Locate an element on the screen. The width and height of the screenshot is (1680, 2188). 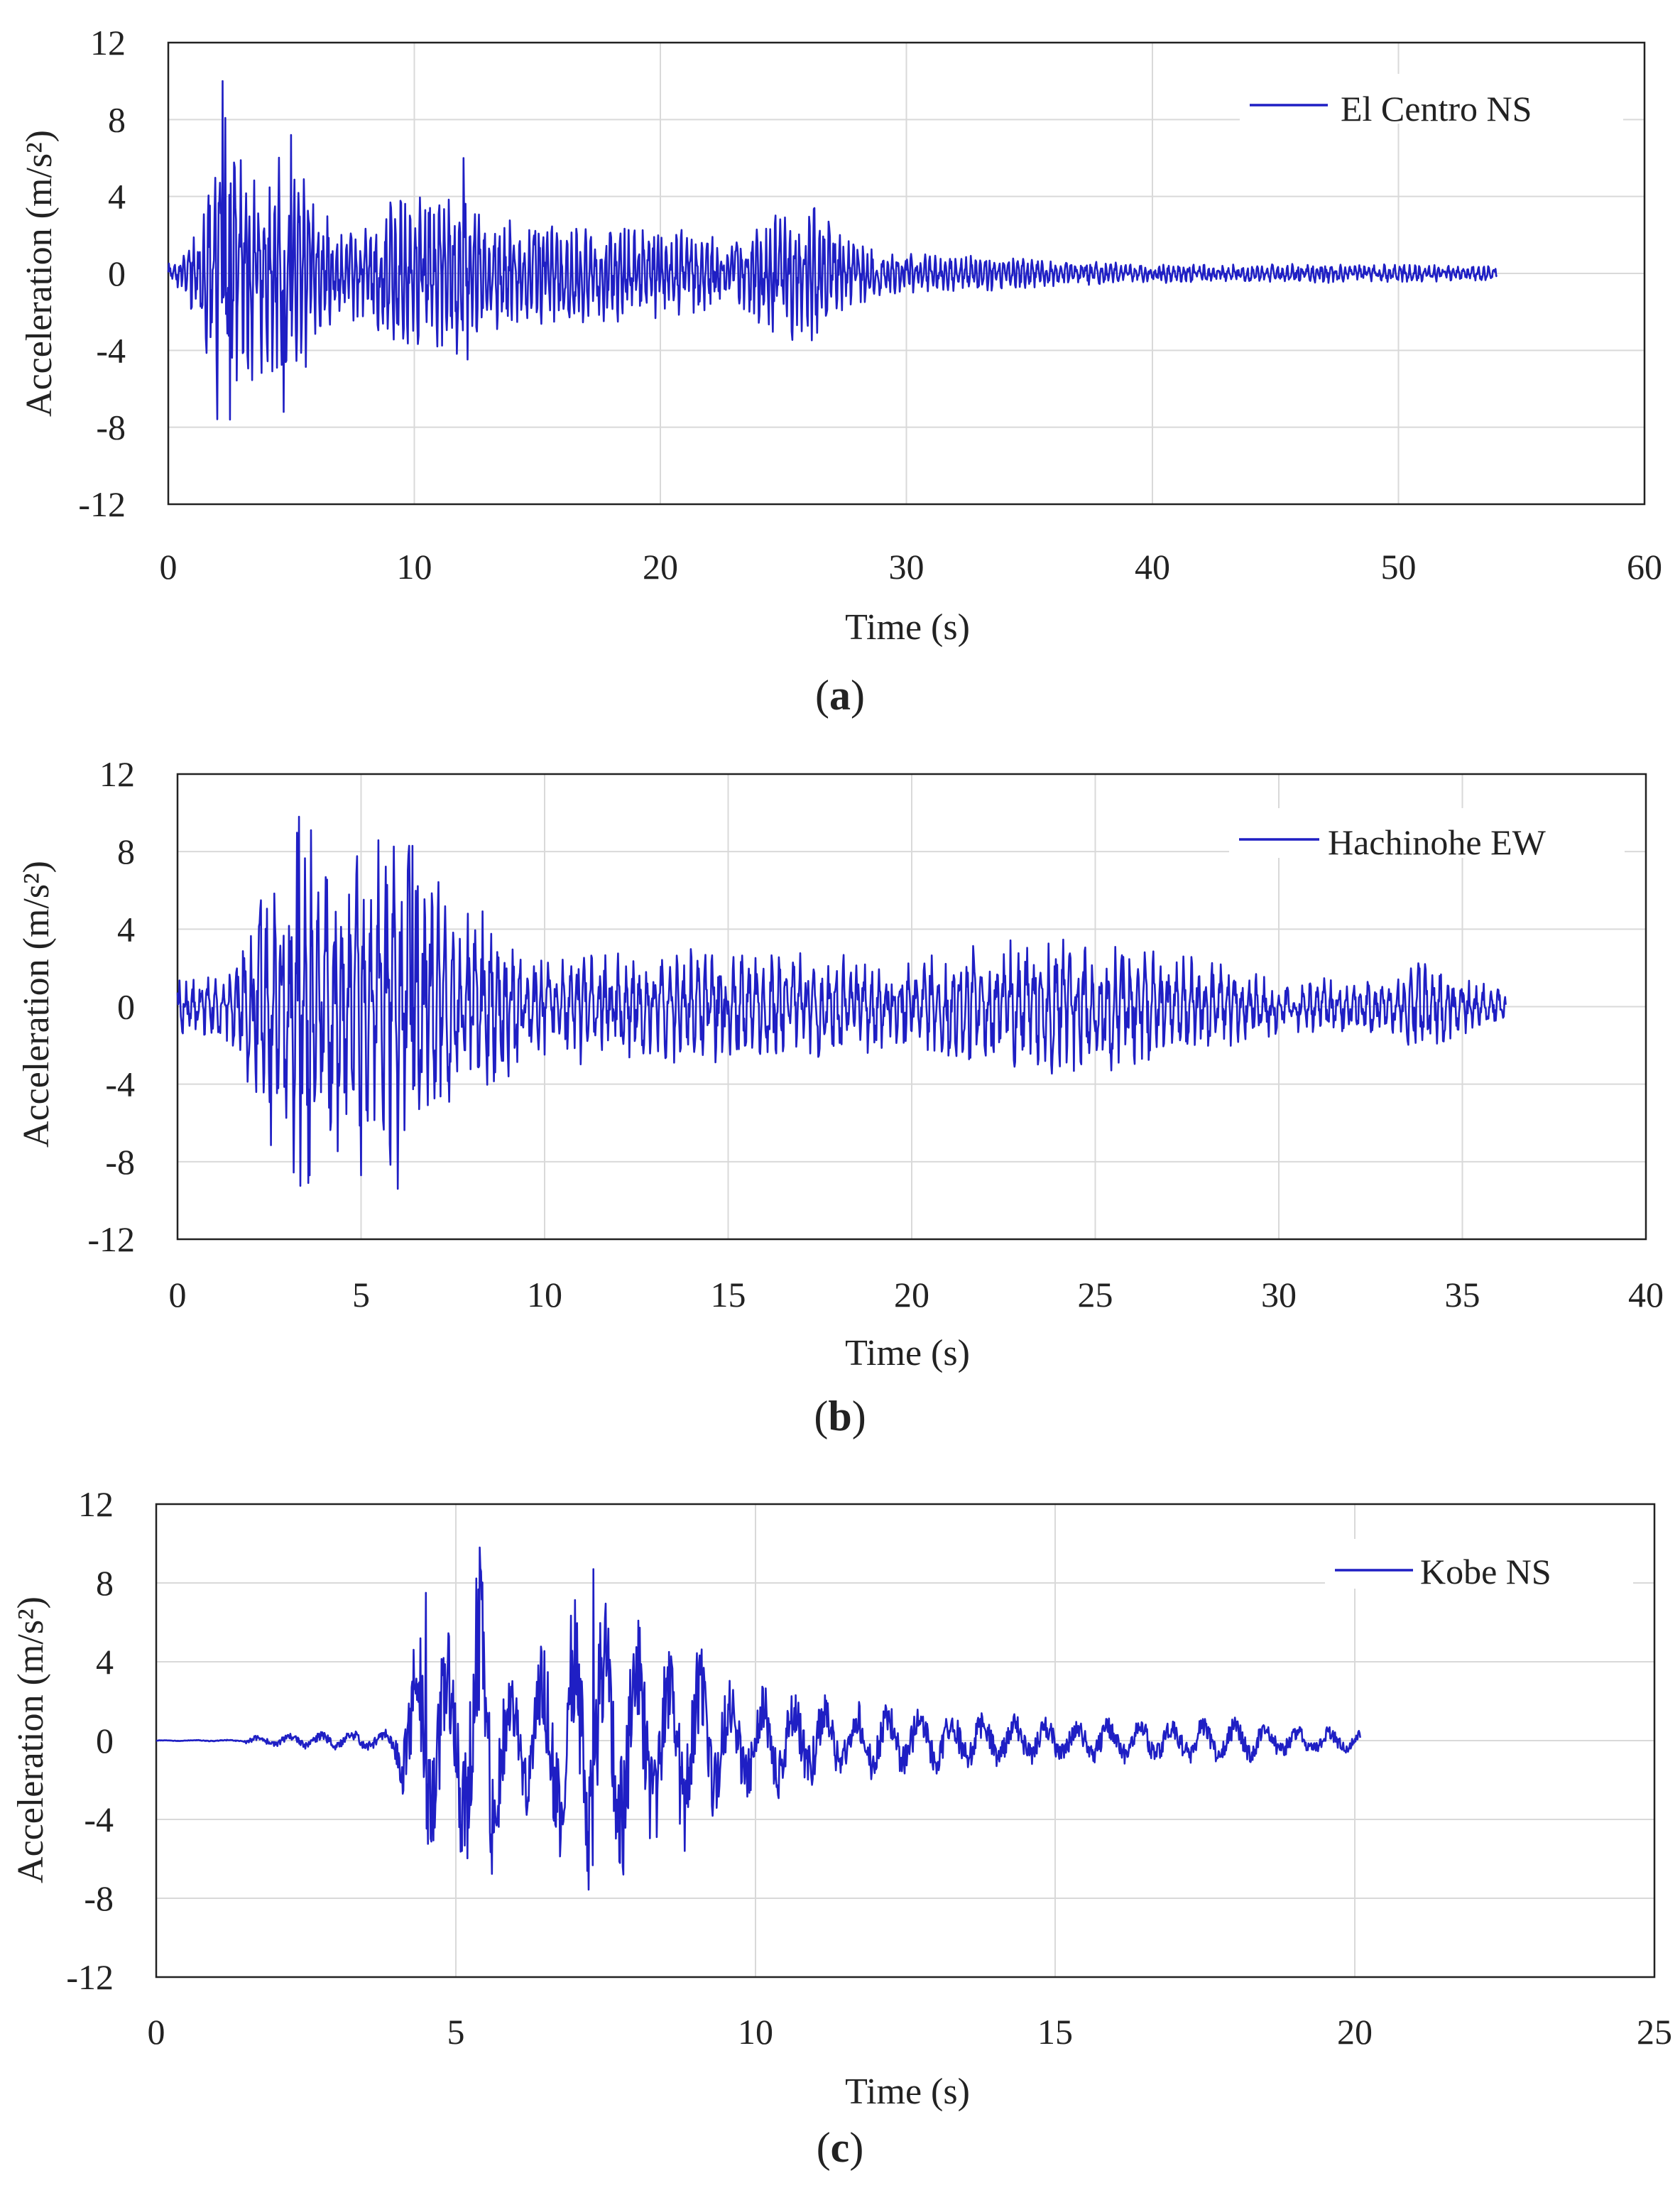
panel-caption-b: (b) is located at coordinates (840, 1416).